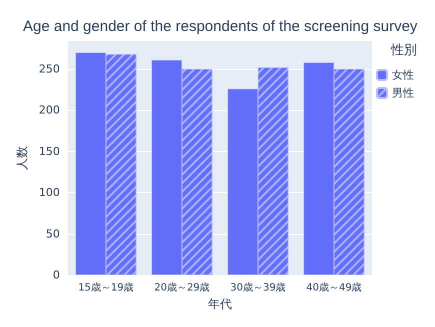  What do you see at coordinates (182, 288) in the screenshot?
I see `x-tick-label: 20歳～29歳` at bounding box center [182, 288].